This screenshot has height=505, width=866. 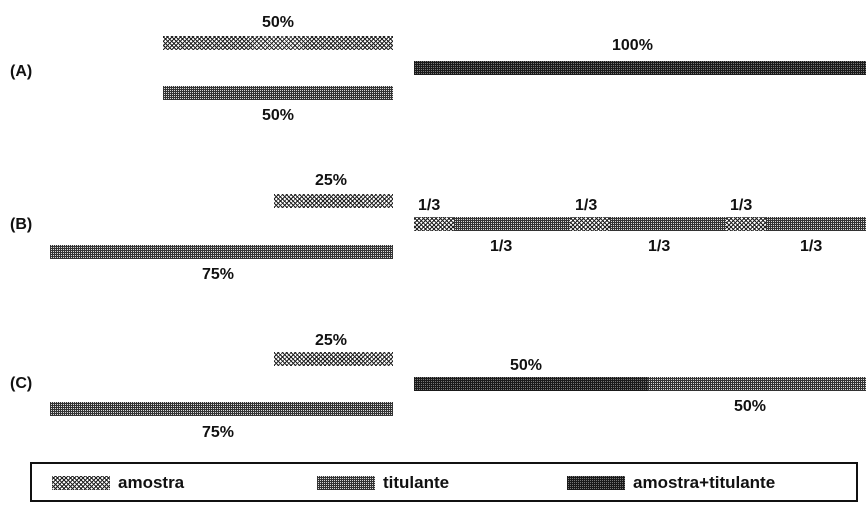 I want to click on row-a-amostra-percent: 50%, so click(x=278, y=22).